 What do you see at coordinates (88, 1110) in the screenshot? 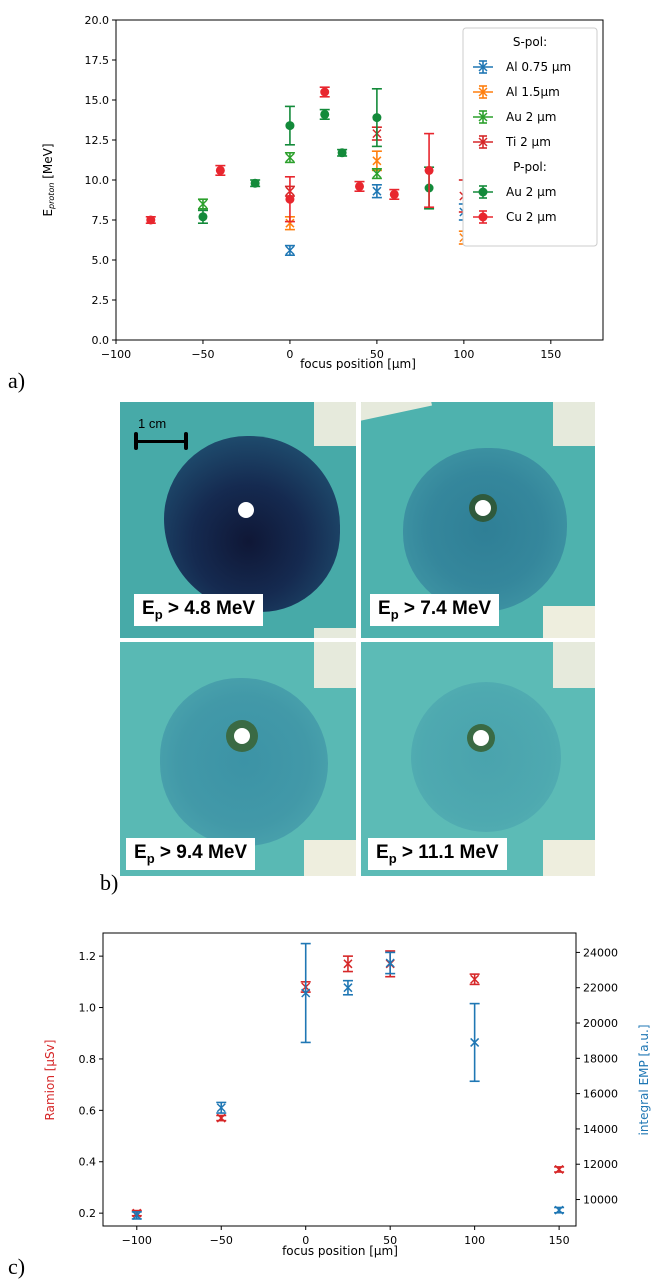
I see `chart-c-left-tick-label: 0.6` at bounding box center [88, 1110].